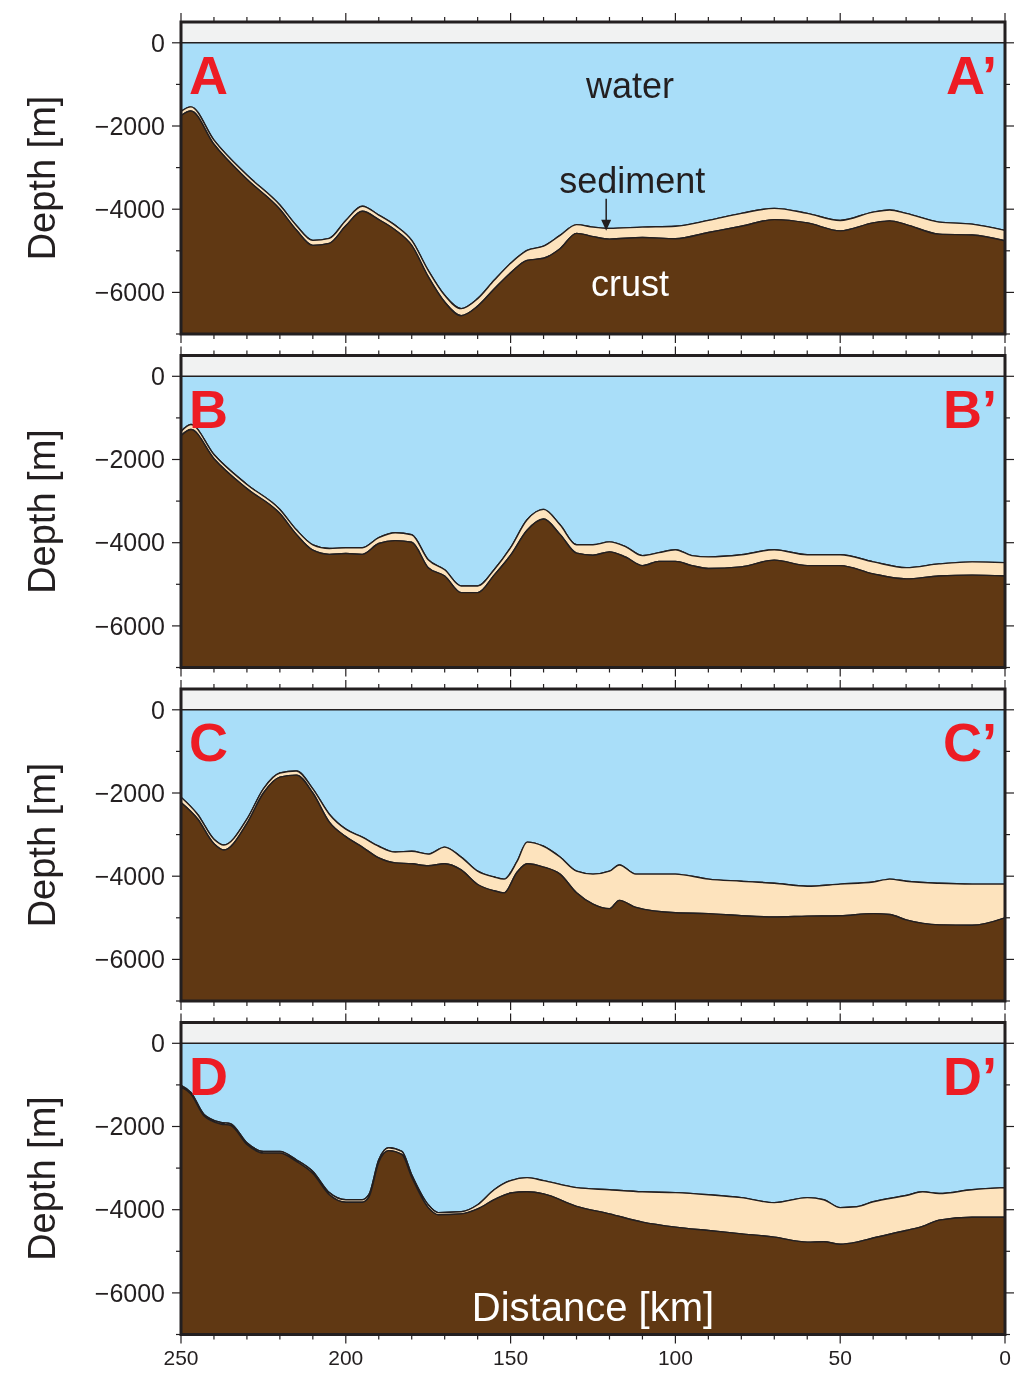 The width and height of the screenshot is (1015, 1377). What do you see at coordinates (971, 75) in the screenshot?
I see `annotation: A’` at bounding box center [971, 75].